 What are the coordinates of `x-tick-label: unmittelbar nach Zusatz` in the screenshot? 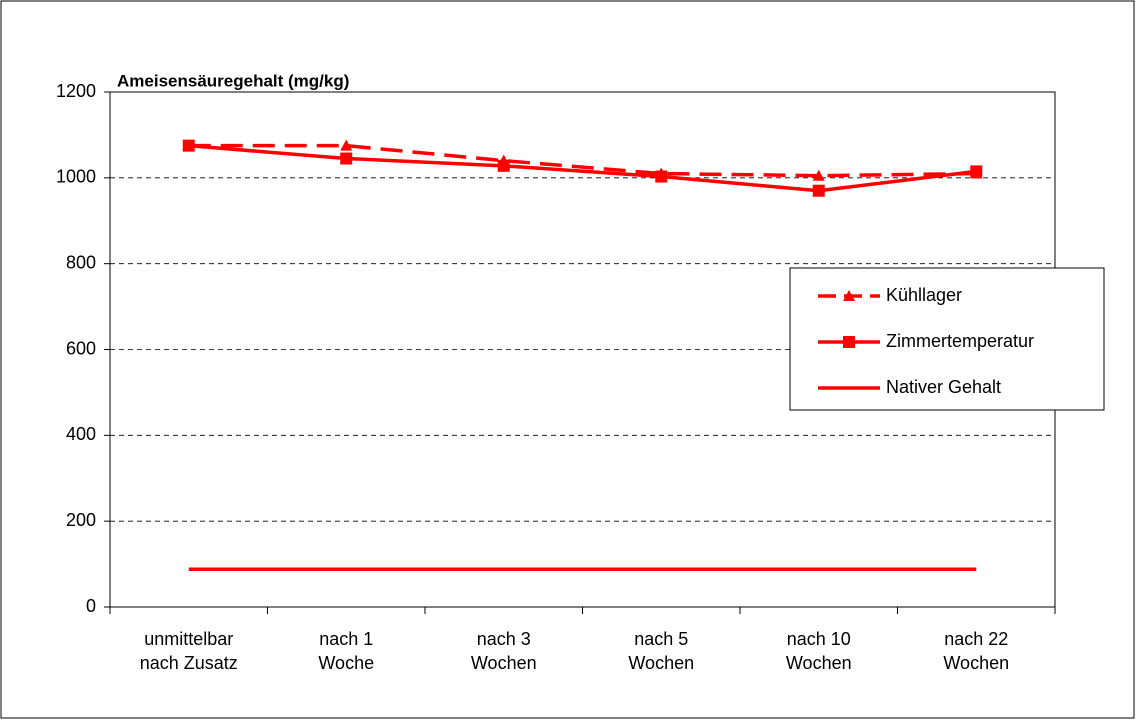 It's located at (188, 651).